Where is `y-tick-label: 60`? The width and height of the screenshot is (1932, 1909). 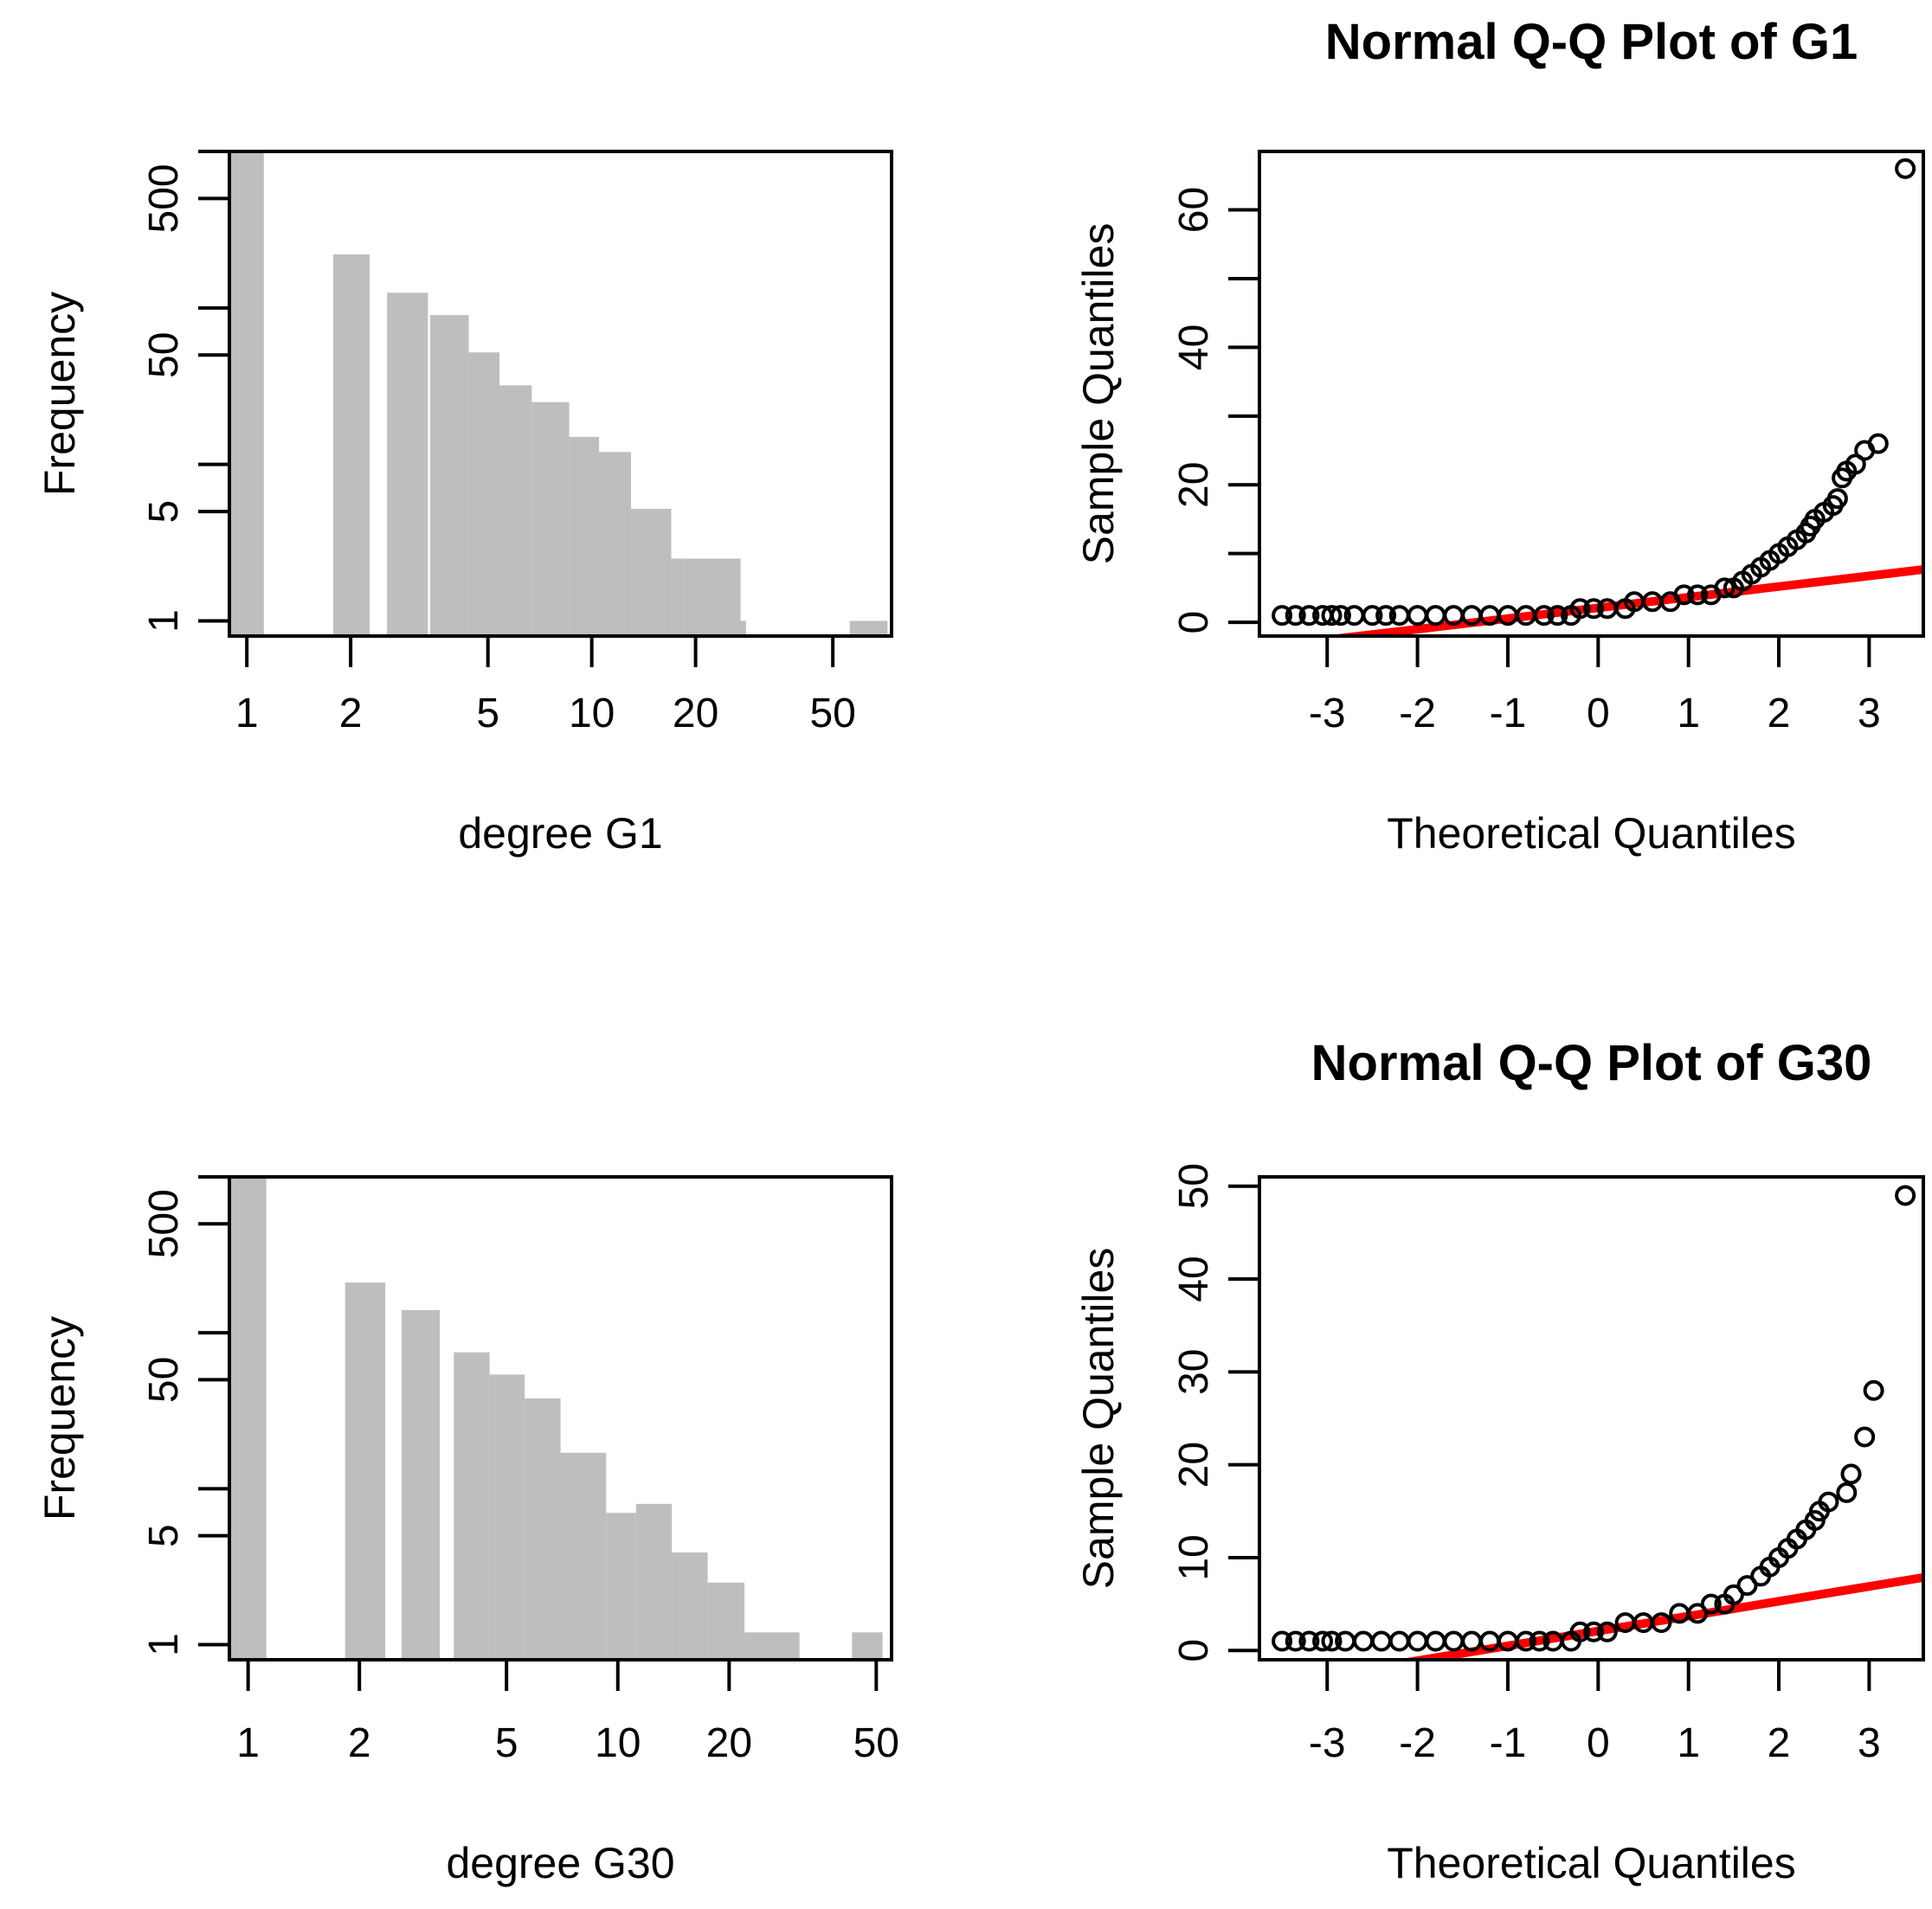 y-tick-label: 60 is located at coordinates (1194, 210).